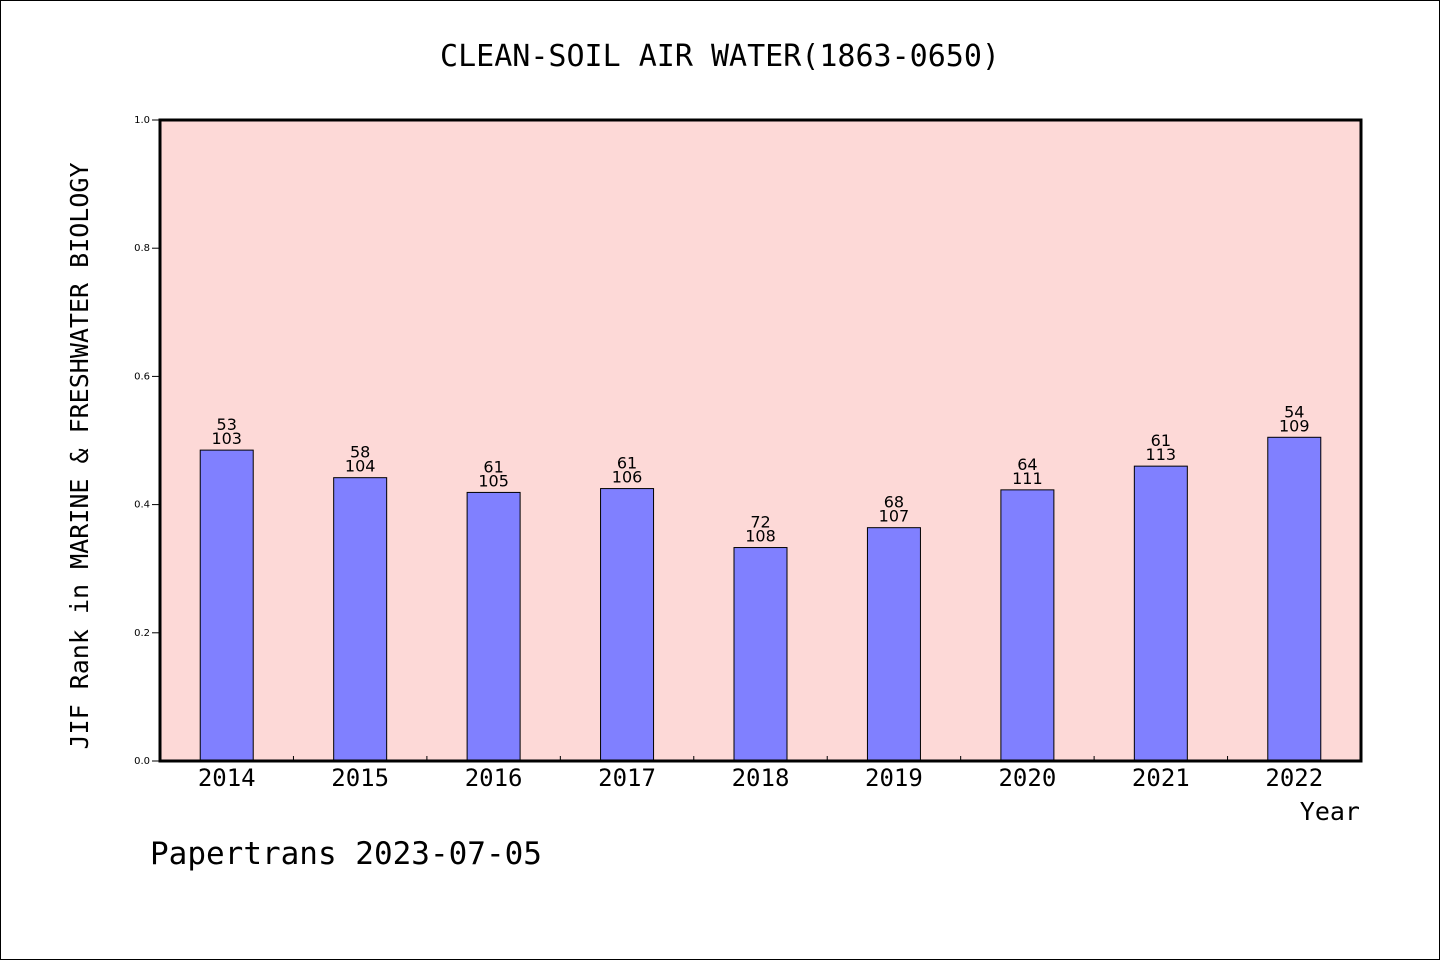 This screenshot has width=1440, height=960. Describe the element at coordinates (894, 502) in the screenshot. I see `bar-rank-label: 68` at that location.